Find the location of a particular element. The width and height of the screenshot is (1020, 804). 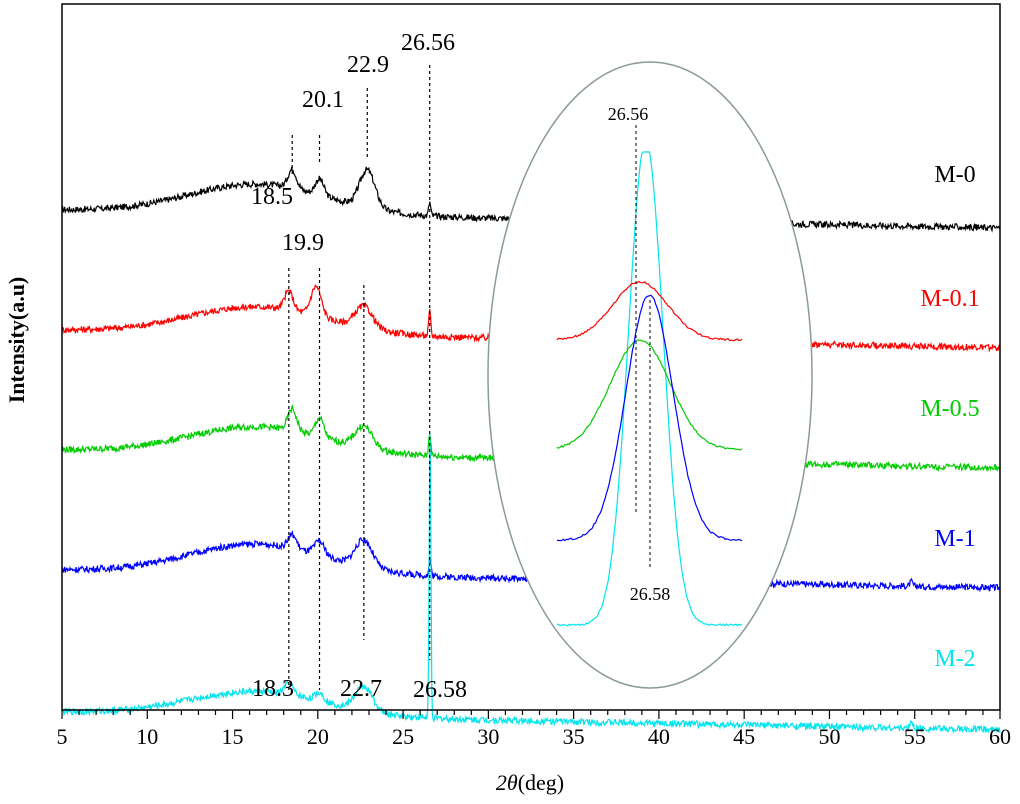

inset-label-top: 26.56 is located at coordinates (628, 114).